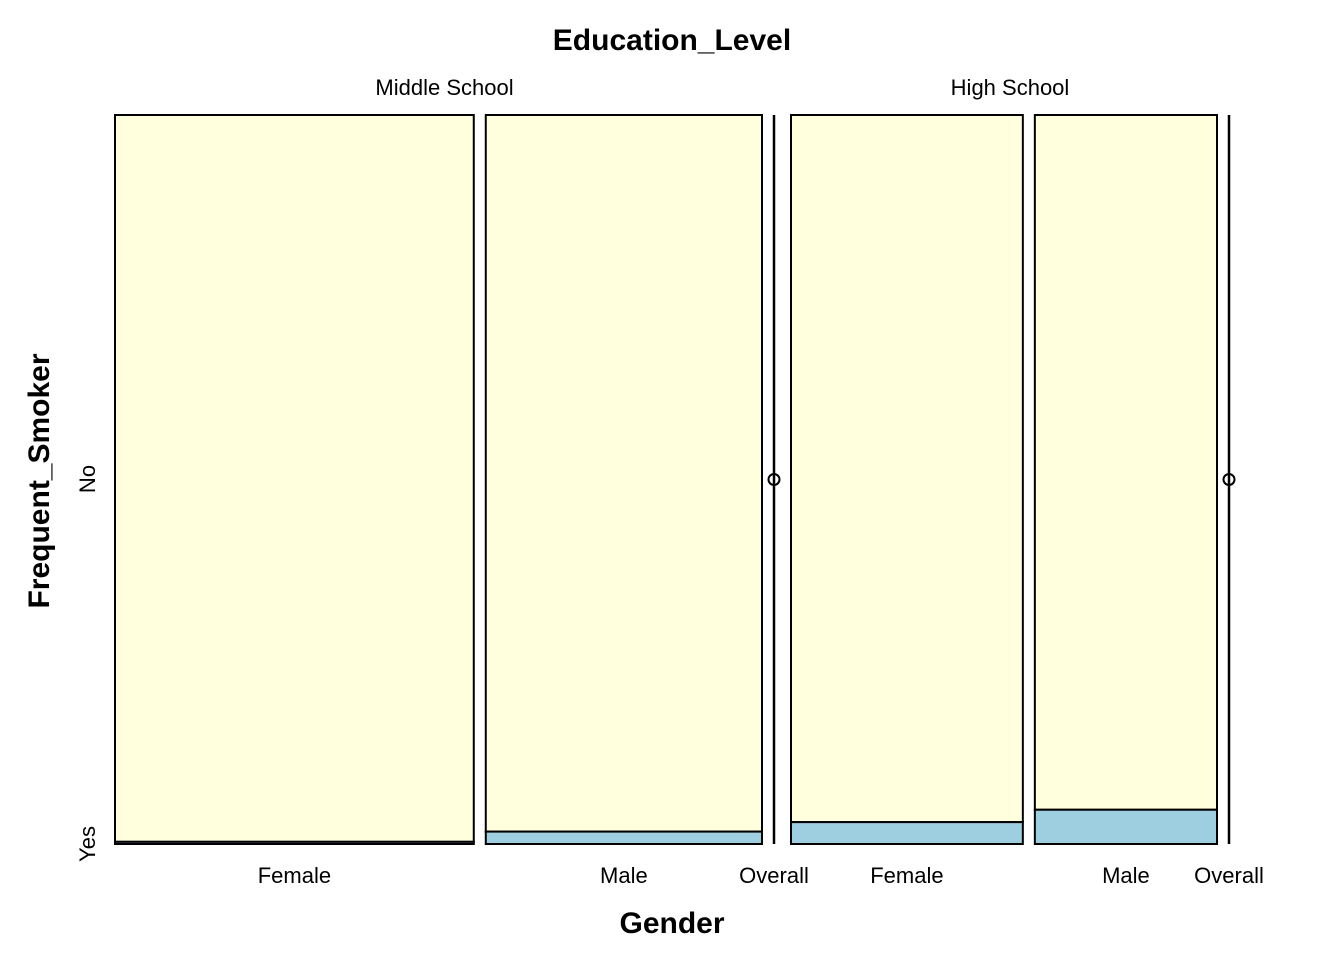  I want to click on x-tick-label-middle-school-female: Female, so click(294, 875).